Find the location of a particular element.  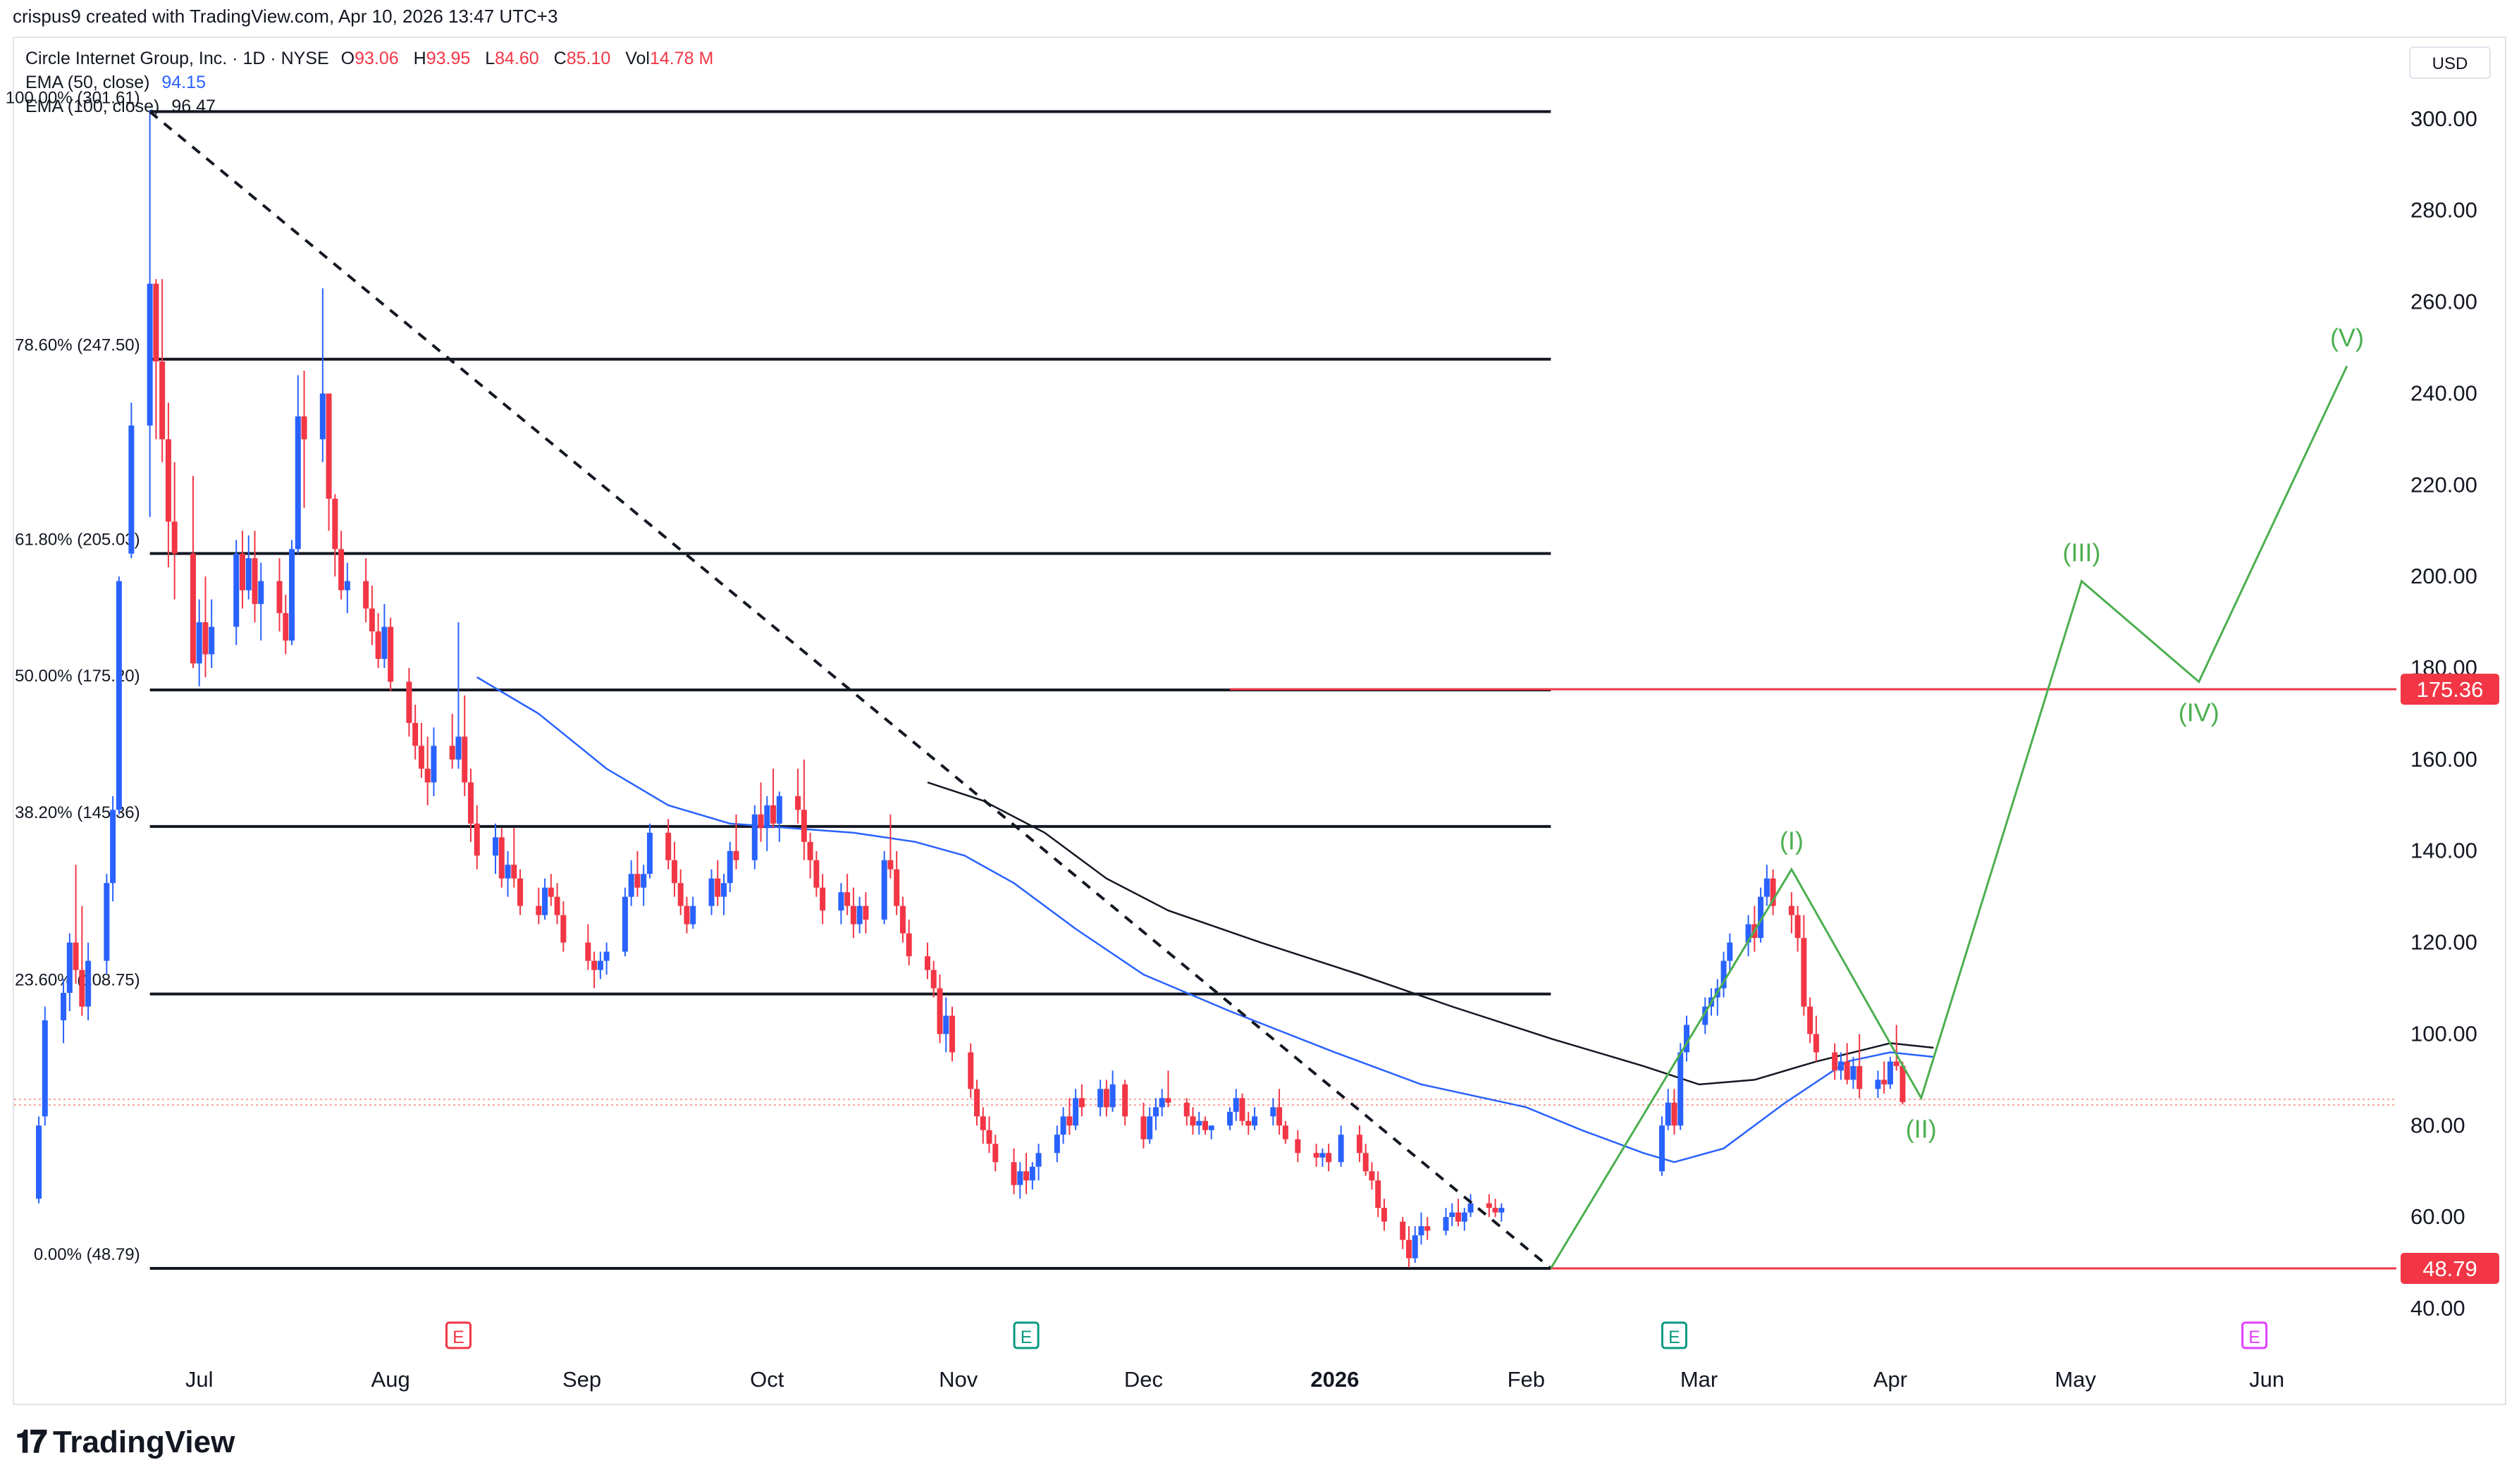

earnings-marker-icon is located at coordinates (458, 1335).